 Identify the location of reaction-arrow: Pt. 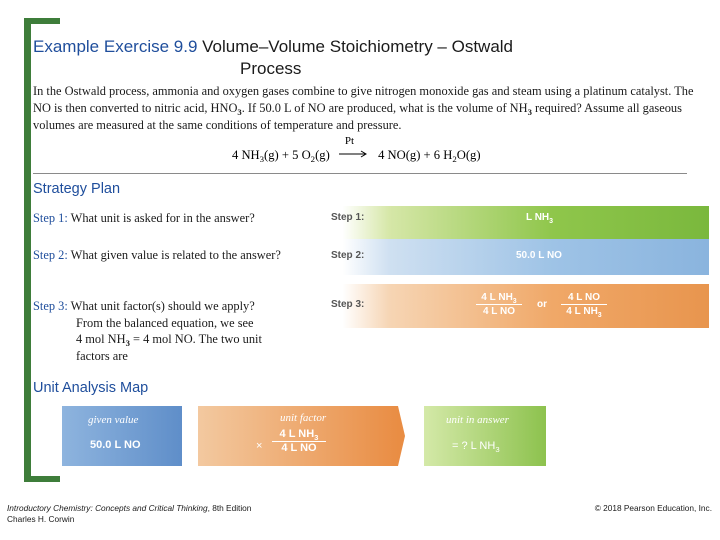
(353, 149).